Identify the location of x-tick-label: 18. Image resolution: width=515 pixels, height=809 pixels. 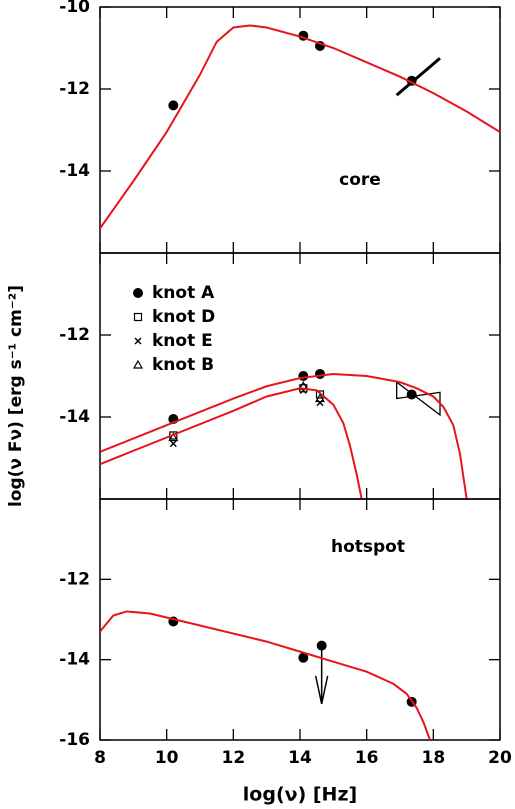
(433, 758).